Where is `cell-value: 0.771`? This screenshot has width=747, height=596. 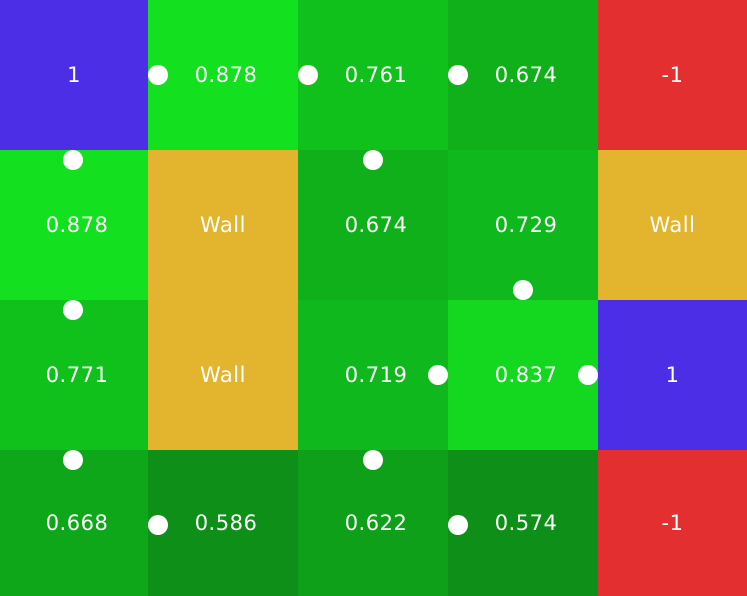 cell-value: 0.771 is located at coordinates (77, 375).